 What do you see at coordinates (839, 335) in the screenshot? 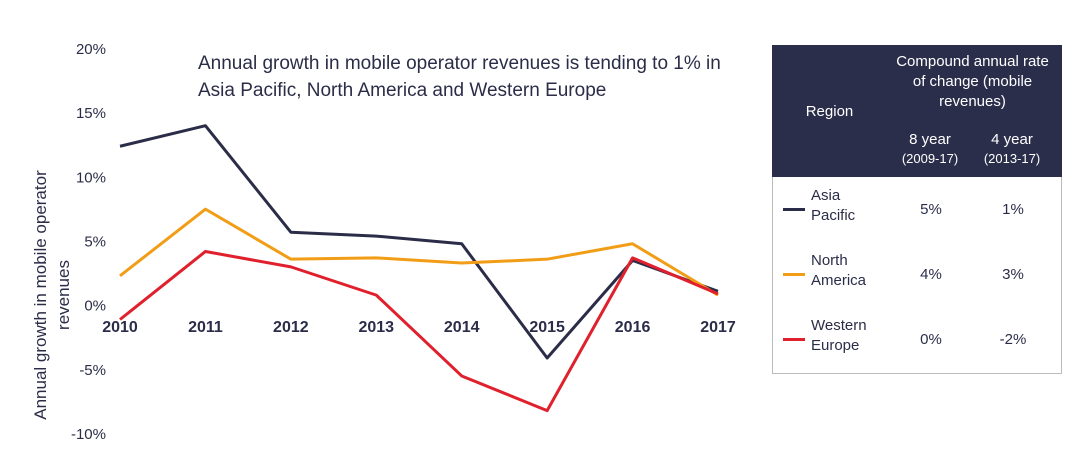
I see `legend-label: Western Europe` at bounding box center [839, 335].